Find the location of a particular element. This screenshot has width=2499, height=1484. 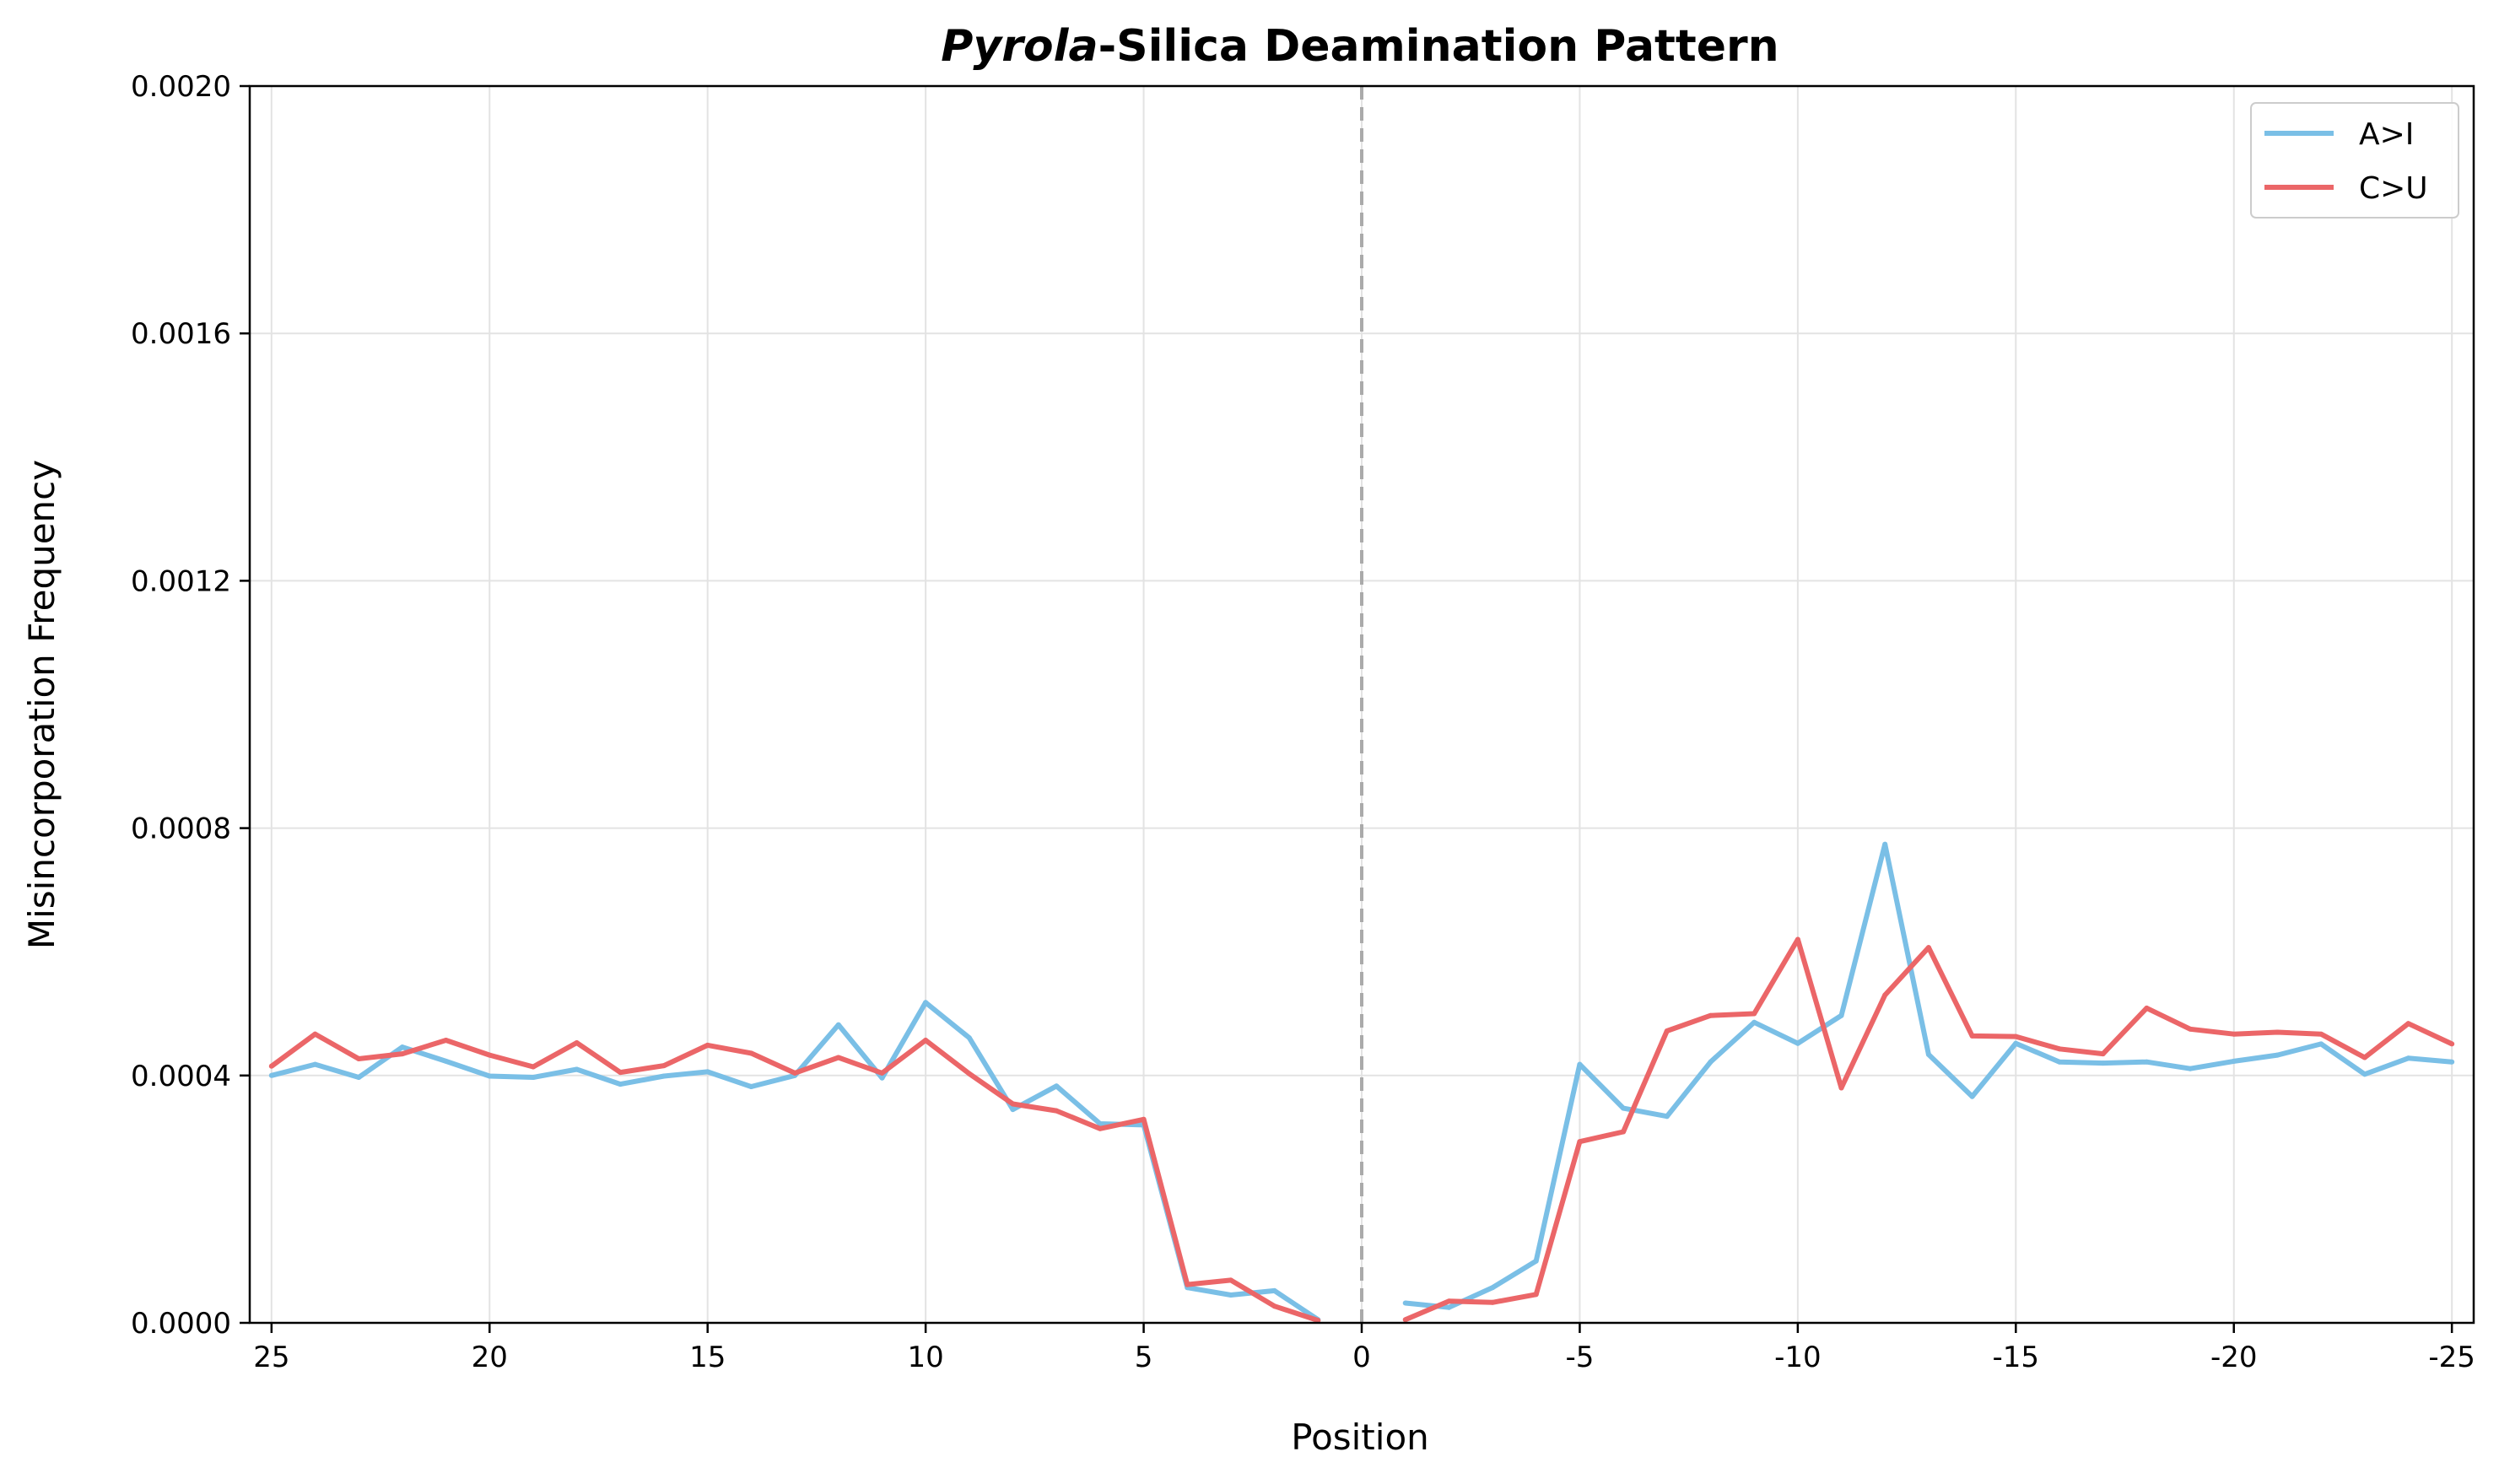

x-tick-label: -25 is located at coordinates (2451, 1357).